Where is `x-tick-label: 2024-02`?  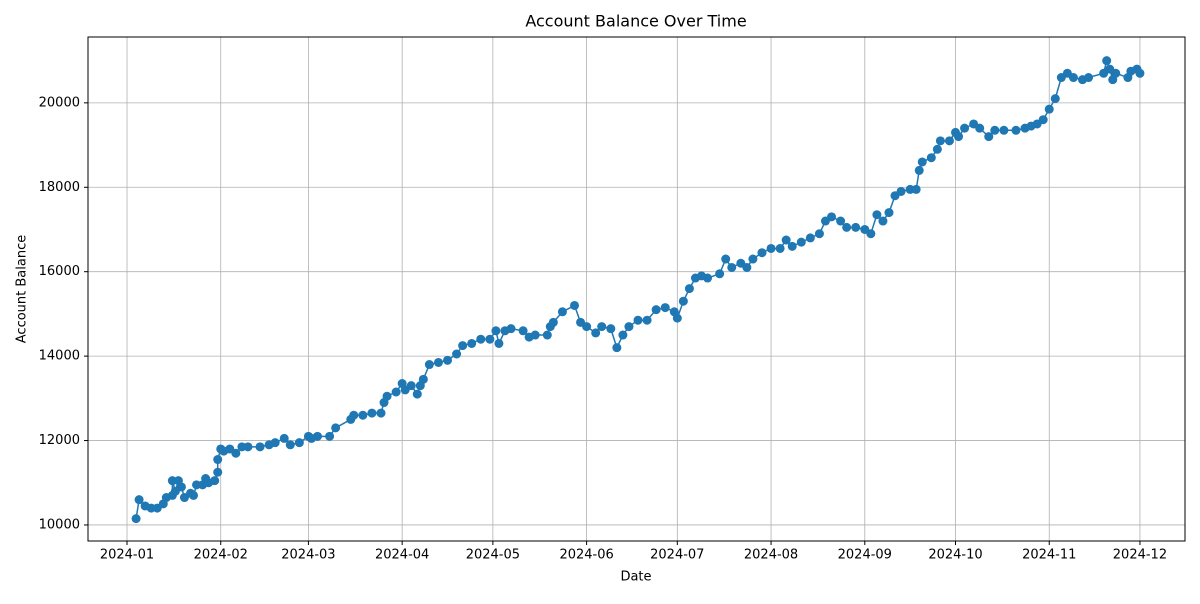 x-tick-label: 2024-02 is located at coordinates (221, 555).